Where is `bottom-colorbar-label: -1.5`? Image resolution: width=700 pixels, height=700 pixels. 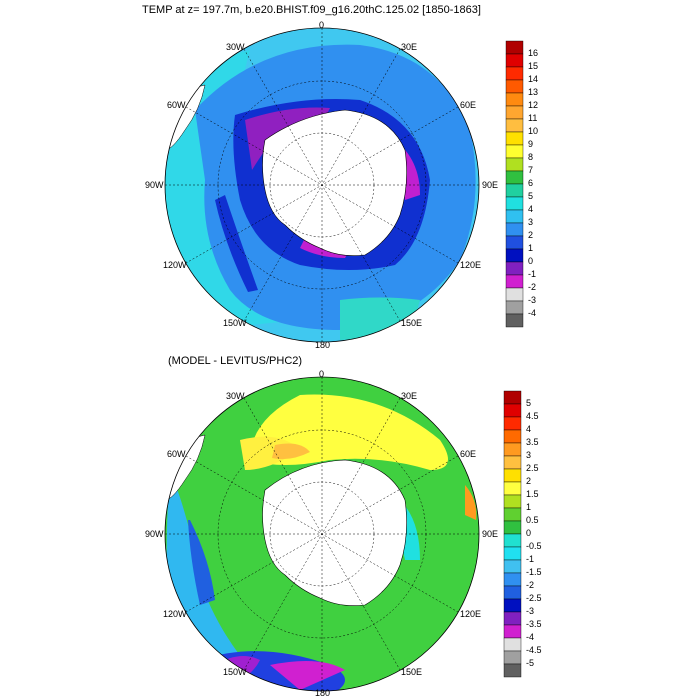
bottom-colorbar-label: -1.5 is located at coordinates (534, 572).